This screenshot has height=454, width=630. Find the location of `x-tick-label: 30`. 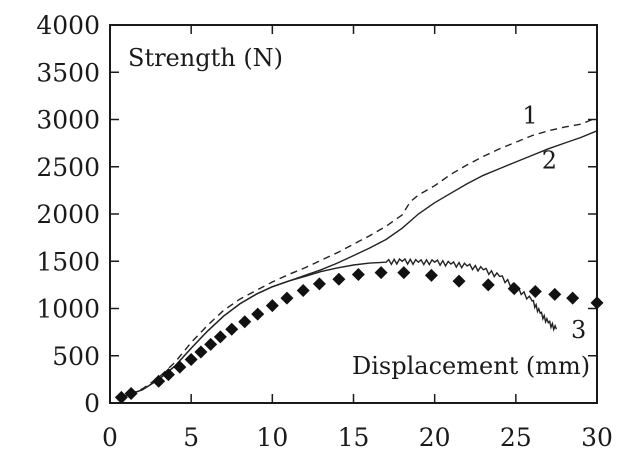

x-tick-label: 30 is located at coordinates (597, 437).